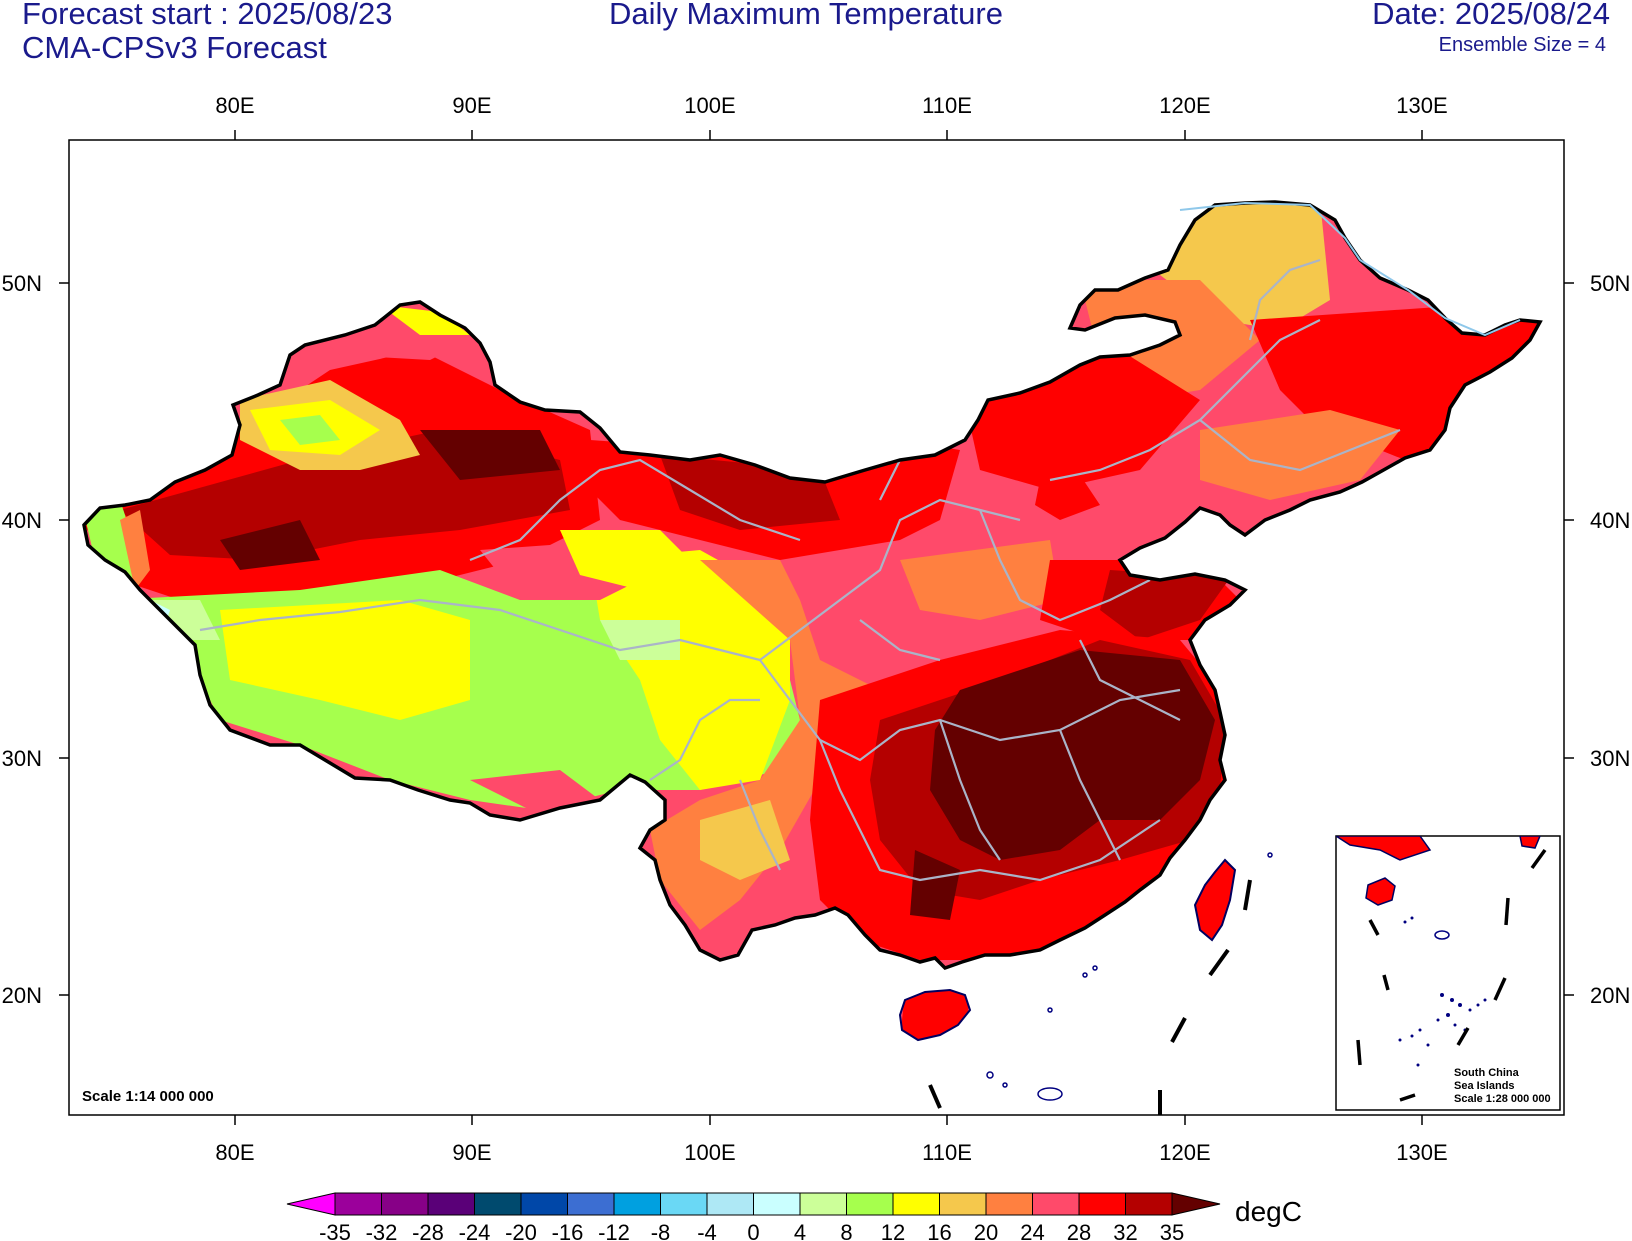  Describe the element at coordinates (568, 1230) in the screenshot. I see `colorbar-tick-label: -16` at that location.